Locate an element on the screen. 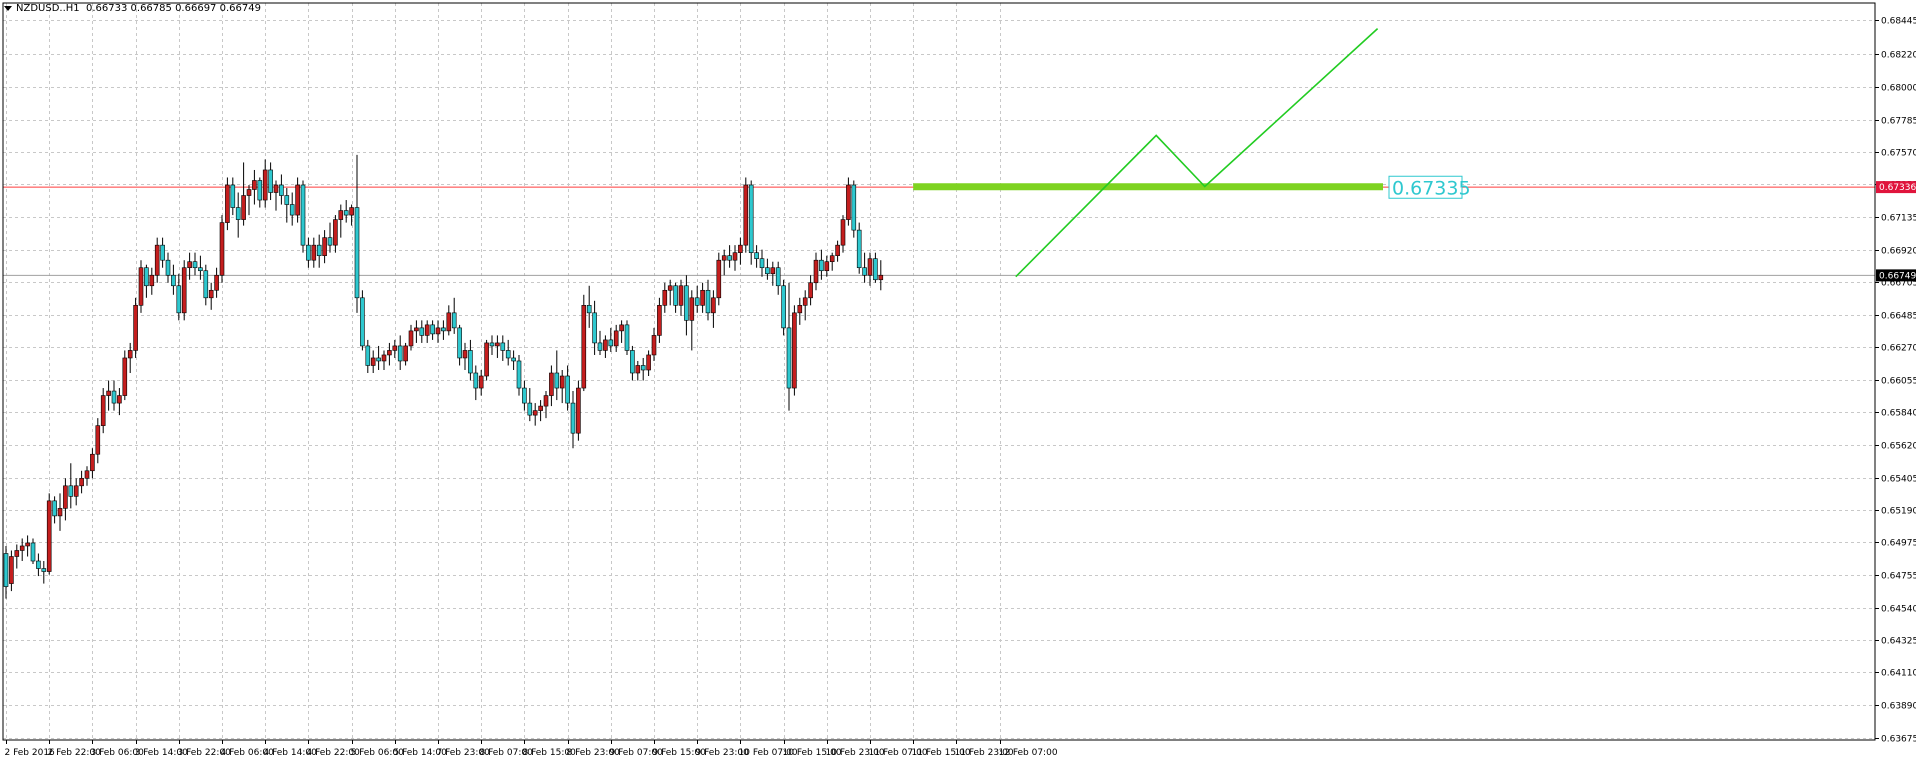 This screenshot has height=765, width=1916. x-tick-label: 8 Feb 15:00 is located at coordinates (550, 753).